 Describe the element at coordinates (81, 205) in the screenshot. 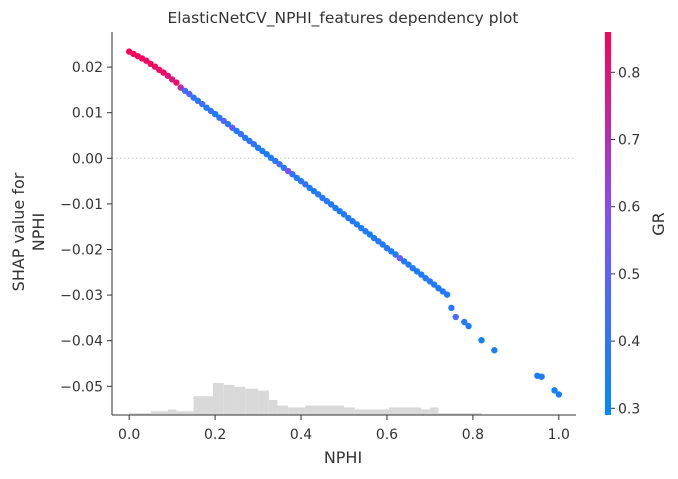

I see `y-tick-label-3: −0.01` at that location.